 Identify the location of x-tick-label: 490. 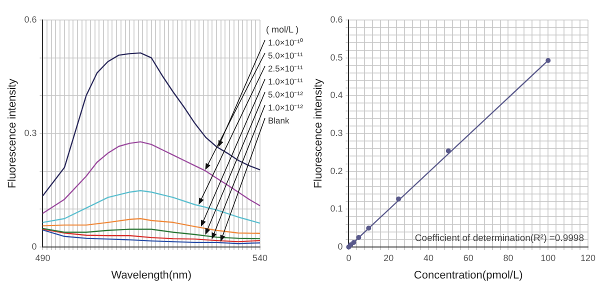
(42, 257).